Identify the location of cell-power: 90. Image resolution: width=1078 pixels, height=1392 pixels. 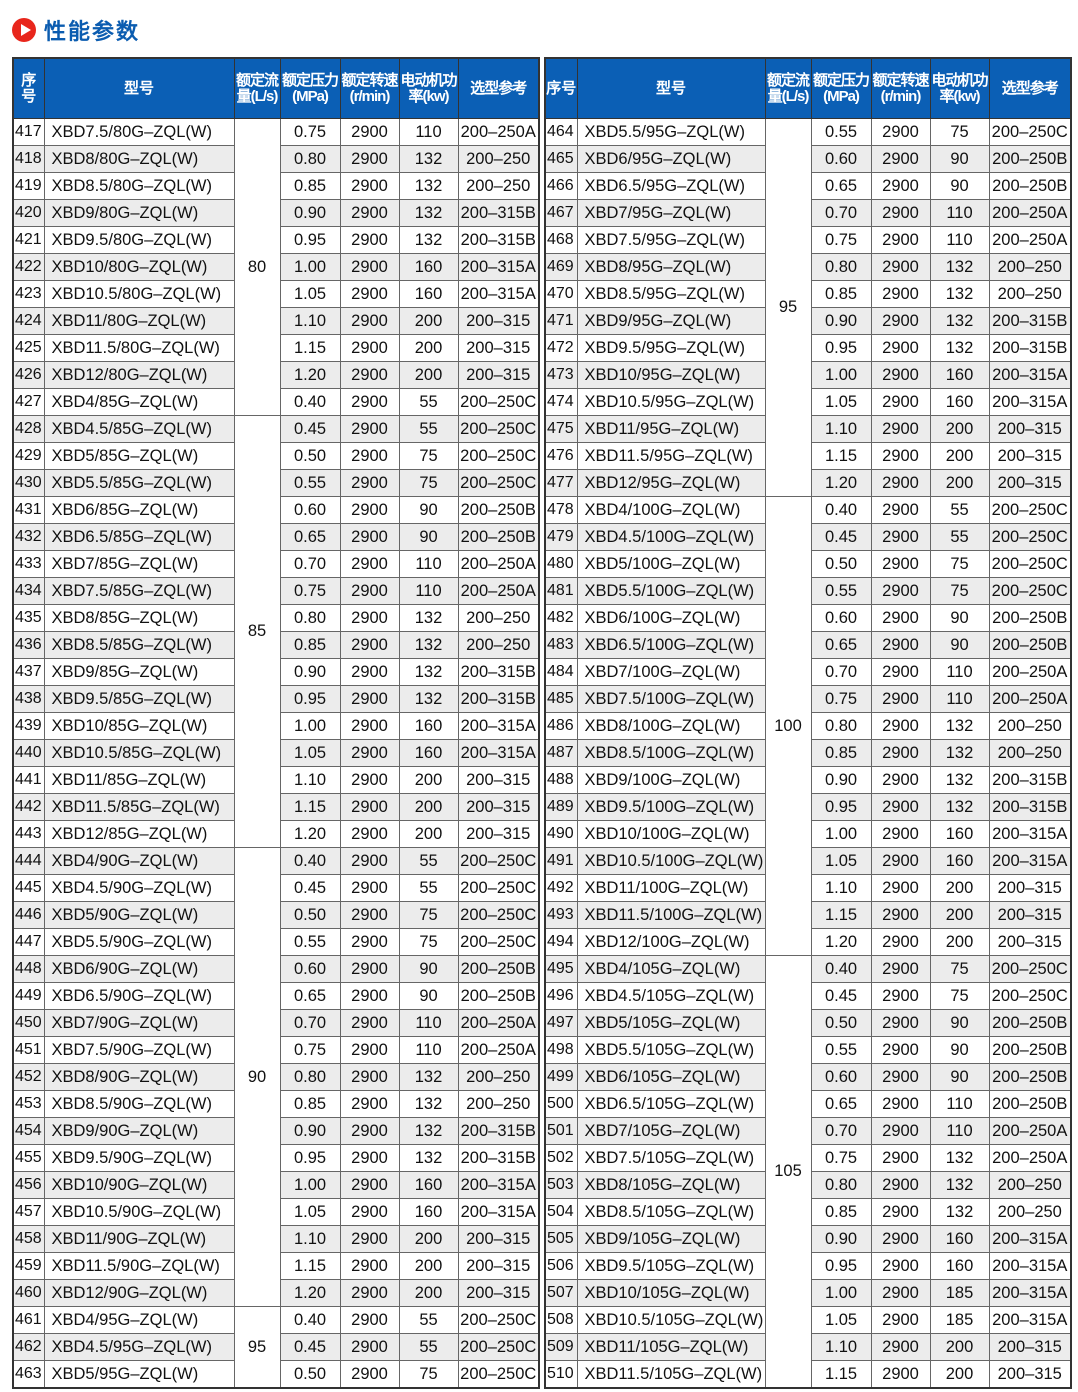
(959, 618).